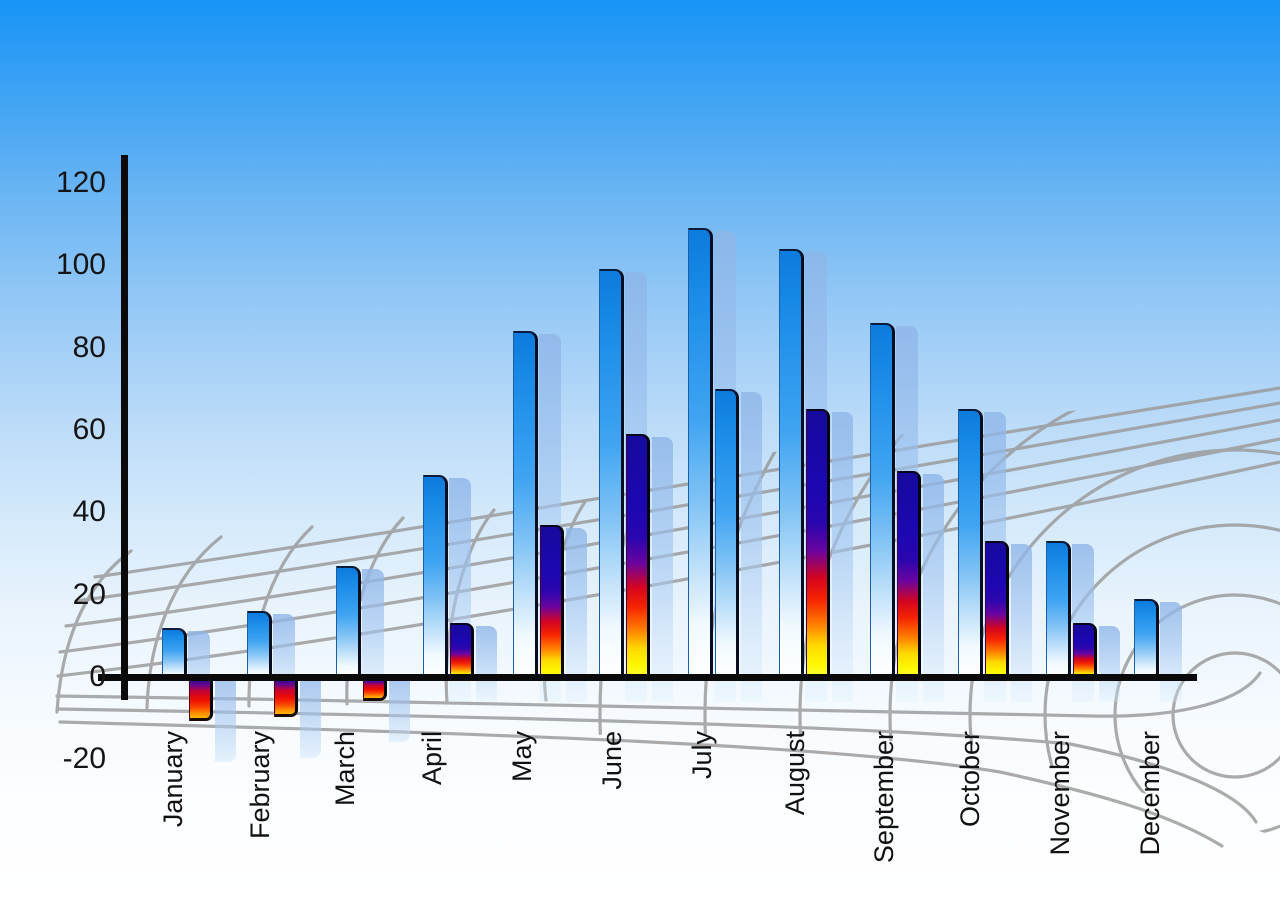 The image size is (1280, 905). Describe the element at coordinates (1150, 793) in the screenshot. I see `x-label-december: December` at that location.